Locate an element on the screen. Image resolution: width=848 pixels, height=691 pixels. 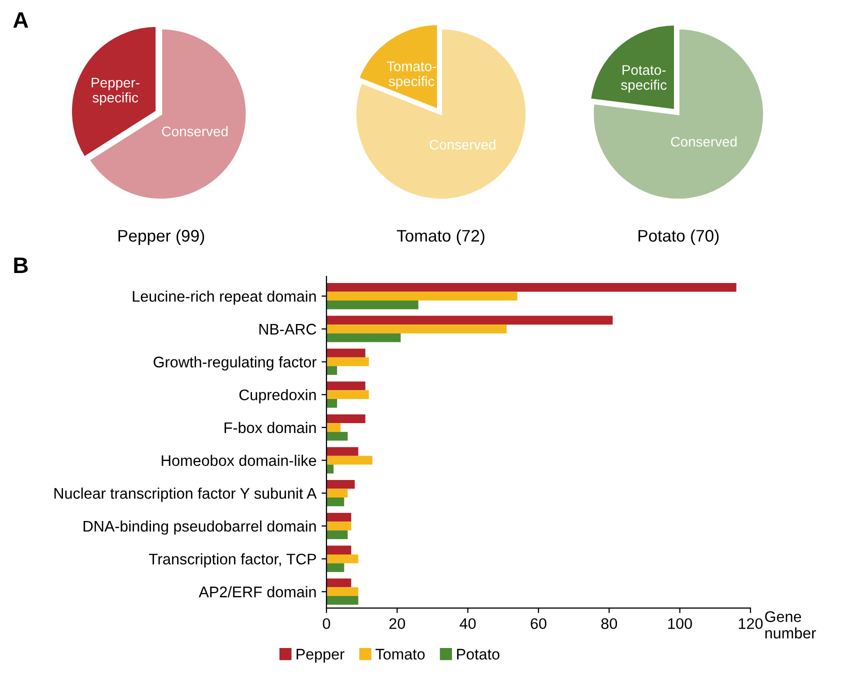
x-tick-label: 60 is located at coordinates (538, 624).